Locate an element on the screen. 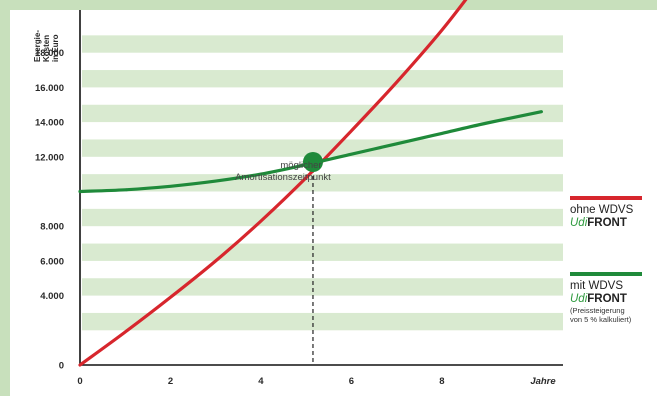 Image resolution: width=657 pixels, height=396 pixels. x-tick-label: 2 is located at coordinates (170, 381).